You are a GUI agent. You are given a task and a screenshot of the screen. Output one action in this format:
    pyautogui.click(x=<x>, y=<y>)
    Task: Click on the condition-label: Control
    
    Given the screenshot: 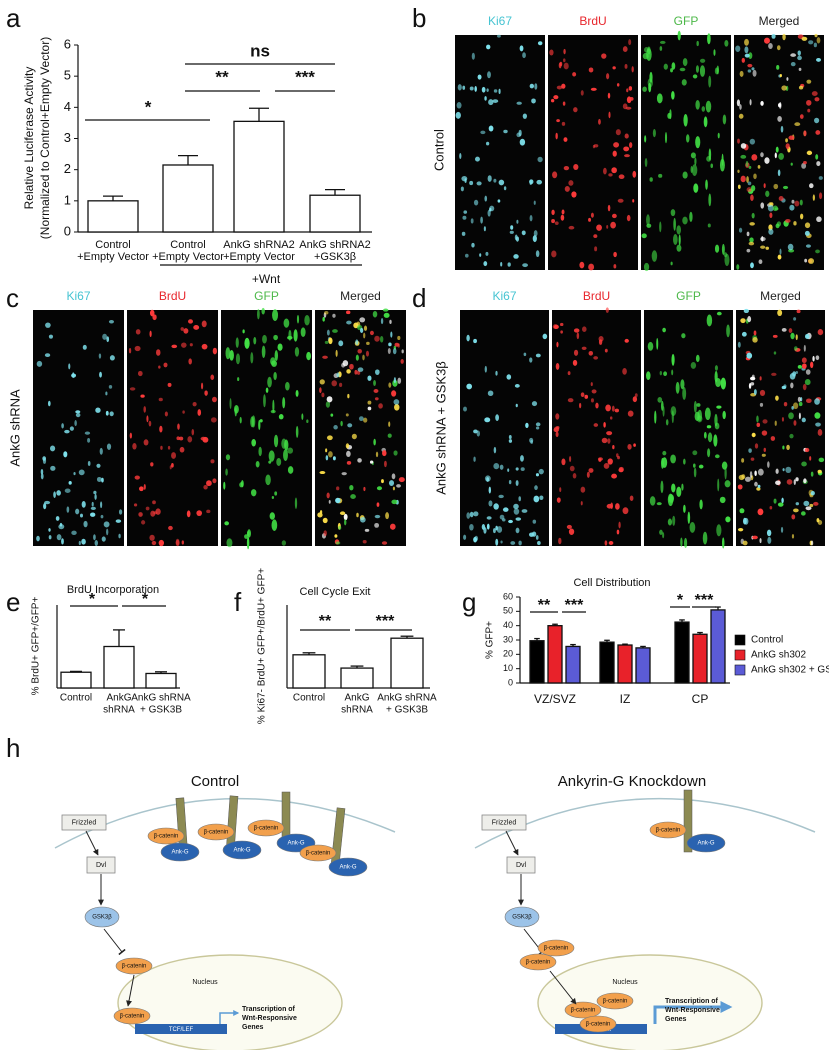 What is the action you would take?
    pyautogui.click(x=438, y=150)
    